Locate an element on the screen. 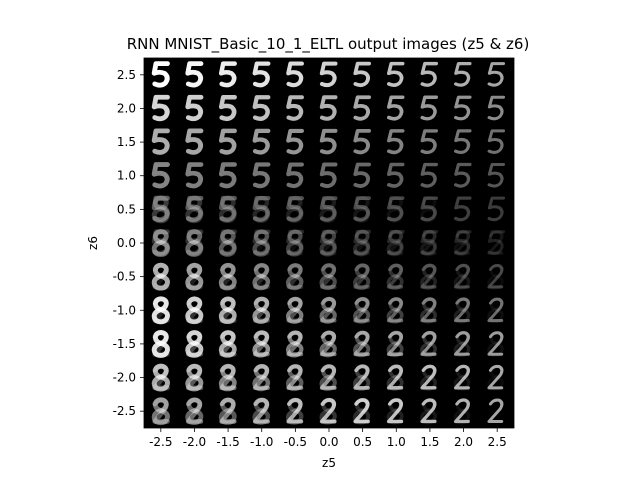  x-tick-label: -2.0 is located at coordinates (194, 442).